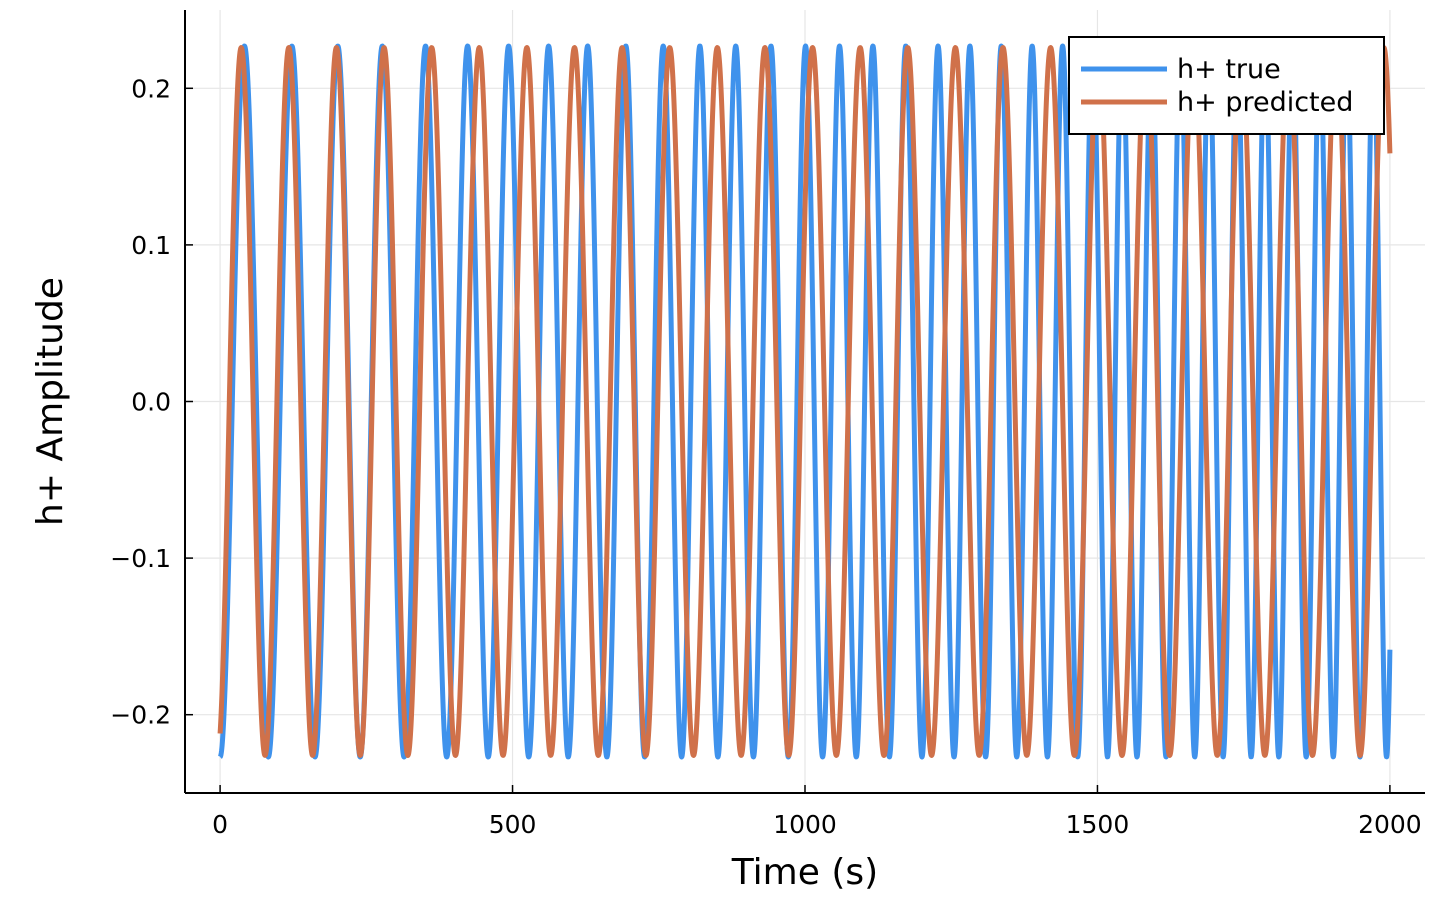 This screenshot has height=905, width=1438. What do you see at coordinates (1265, 102) in the screenshot?
I see `legend-label: h+ predicted` at bounding box center [1265, 102].